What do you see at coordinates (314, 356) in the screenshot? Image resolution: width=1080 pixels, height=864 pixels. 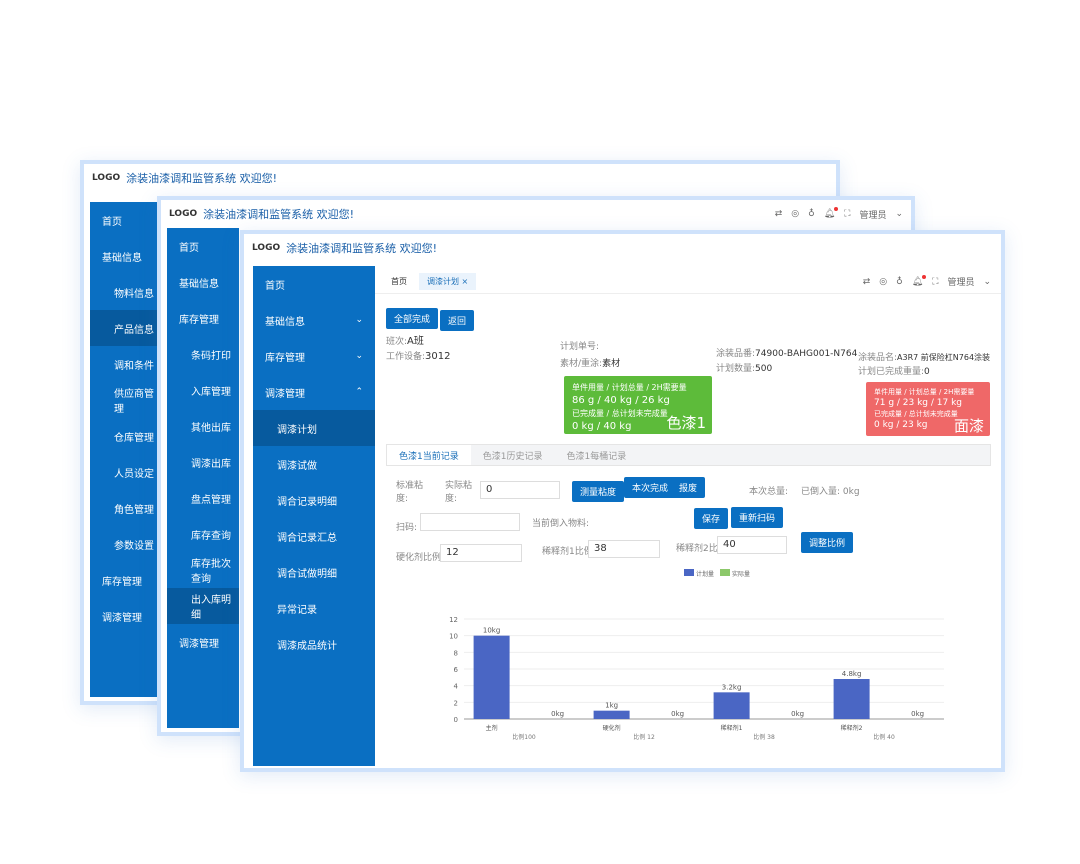 I see `menu-inventory: 库存管理 ⌄` at bounding box center [314, 356].